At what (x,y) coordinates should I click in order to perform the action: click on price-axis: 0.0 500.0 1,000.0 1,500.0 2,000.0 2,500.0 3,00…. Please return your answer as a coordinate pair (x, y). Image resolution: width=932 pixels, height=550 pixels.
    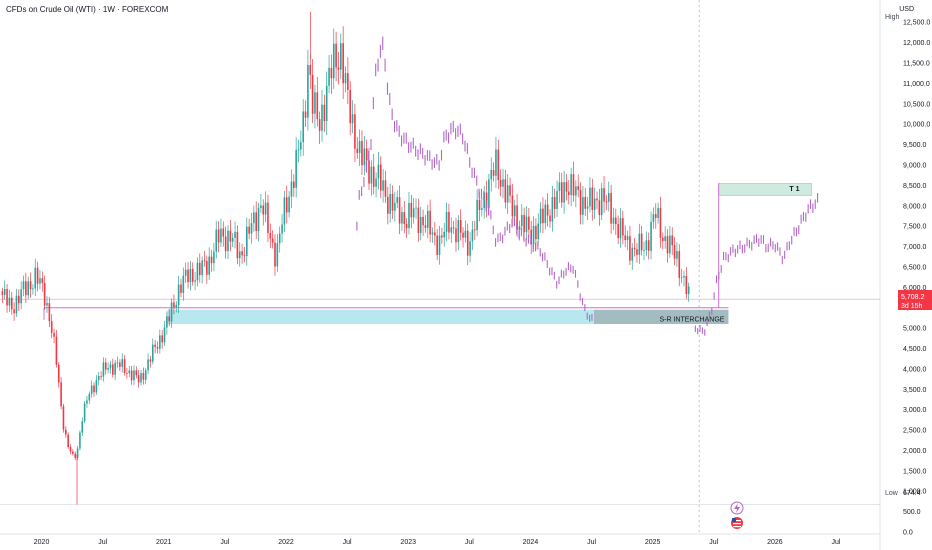
    Looking at the image, I should click on (916, 278).